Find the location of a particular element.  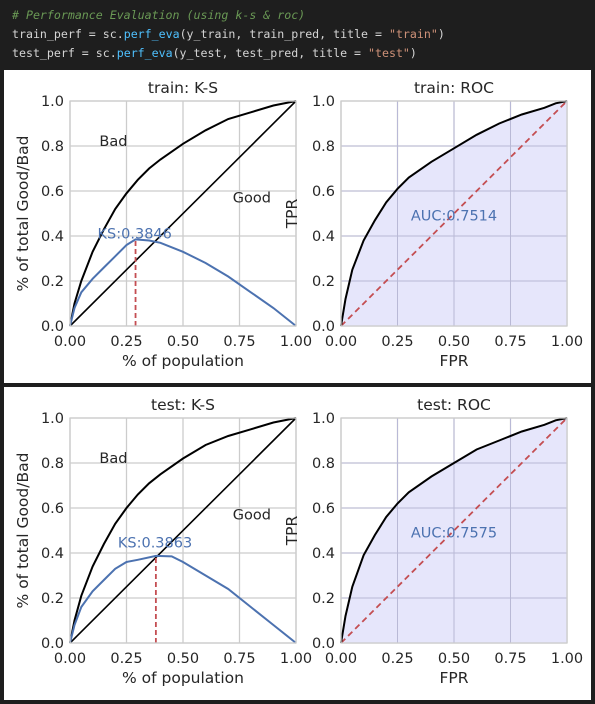

train-roc-frame is located at coordinates (454, 213).